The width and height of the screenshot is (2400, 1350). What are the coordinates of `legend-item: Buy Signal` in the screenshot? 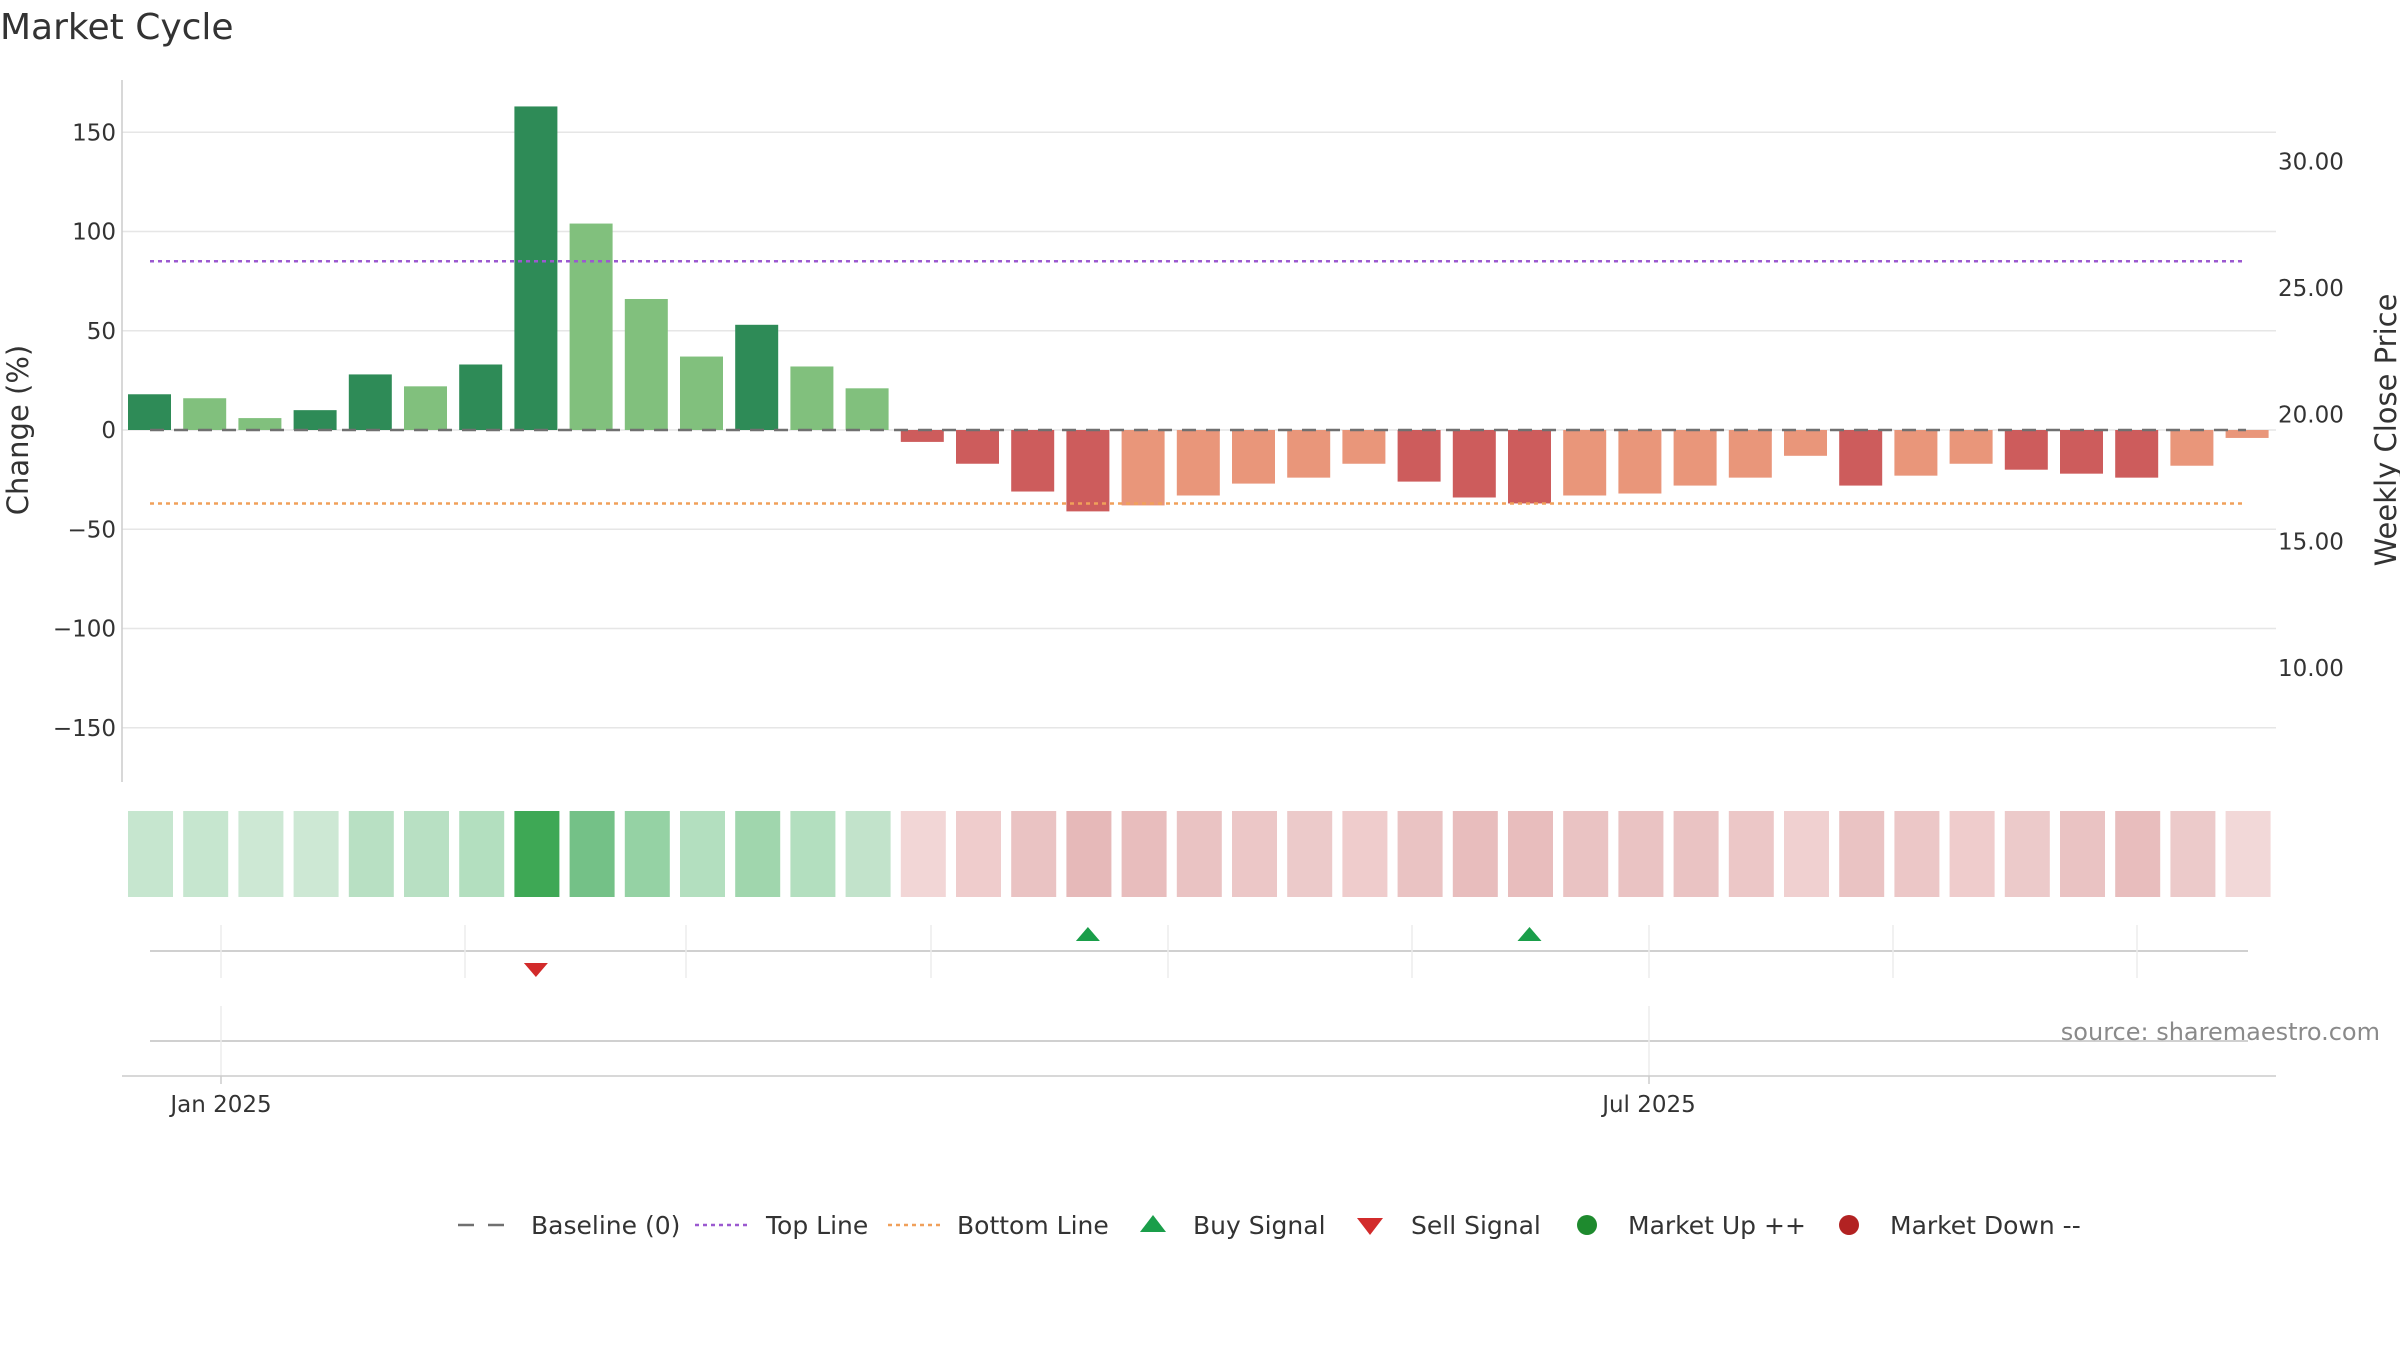 It's located at (1233, 1225).